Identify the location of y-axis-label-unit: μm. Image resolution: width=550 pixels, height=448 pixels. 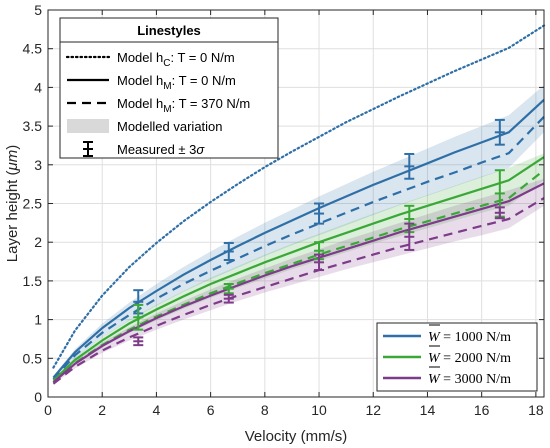
(12, 161).